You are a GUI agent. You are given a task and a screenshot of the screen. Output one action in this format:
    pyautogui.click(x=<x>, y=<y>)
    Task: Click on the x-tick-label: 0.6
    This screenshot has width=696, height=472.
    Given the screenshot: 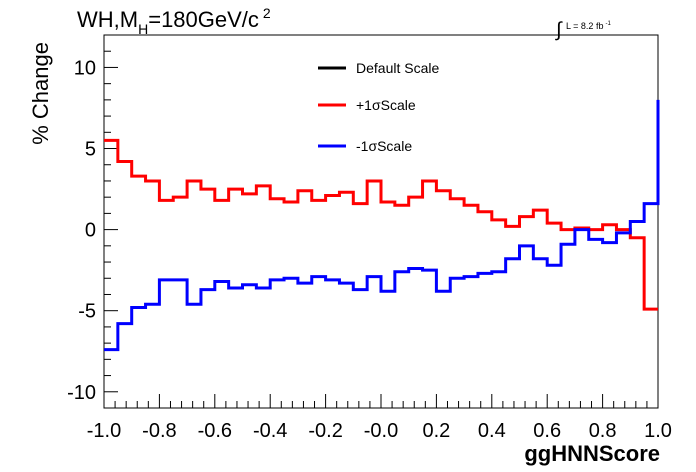 What is the action you would take?
    pyautogui.click(x=547, y=431)
    